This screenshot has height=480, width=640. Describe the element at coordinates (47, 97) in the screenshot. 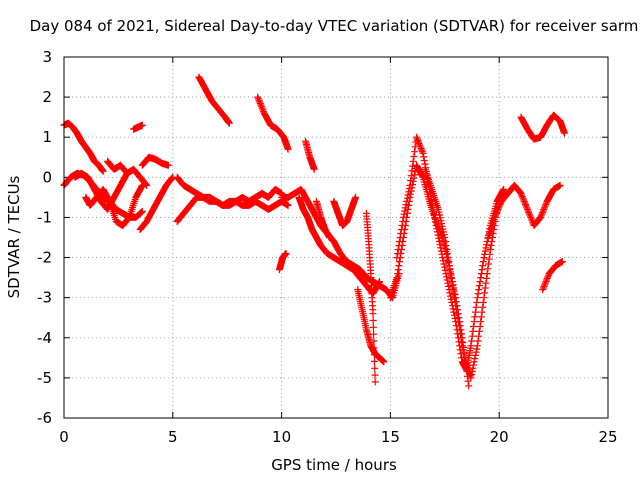

I see `y-tick-label: 2` at that location.